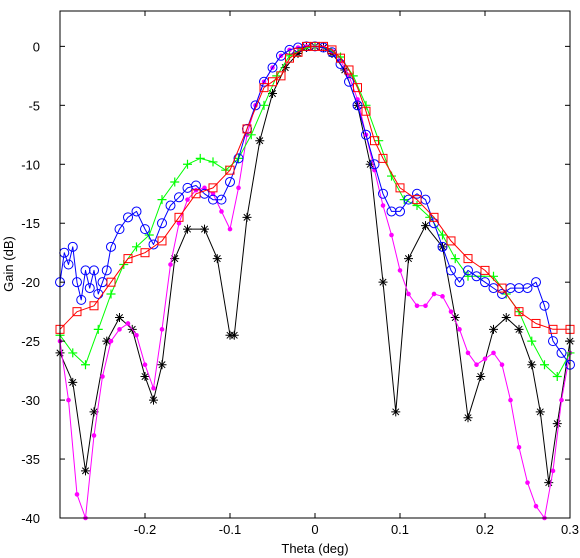  What do you see at coordinates (30, 164) in the screenshot?
I see `y-tick-label: -10` at bounding box center [30, 164].